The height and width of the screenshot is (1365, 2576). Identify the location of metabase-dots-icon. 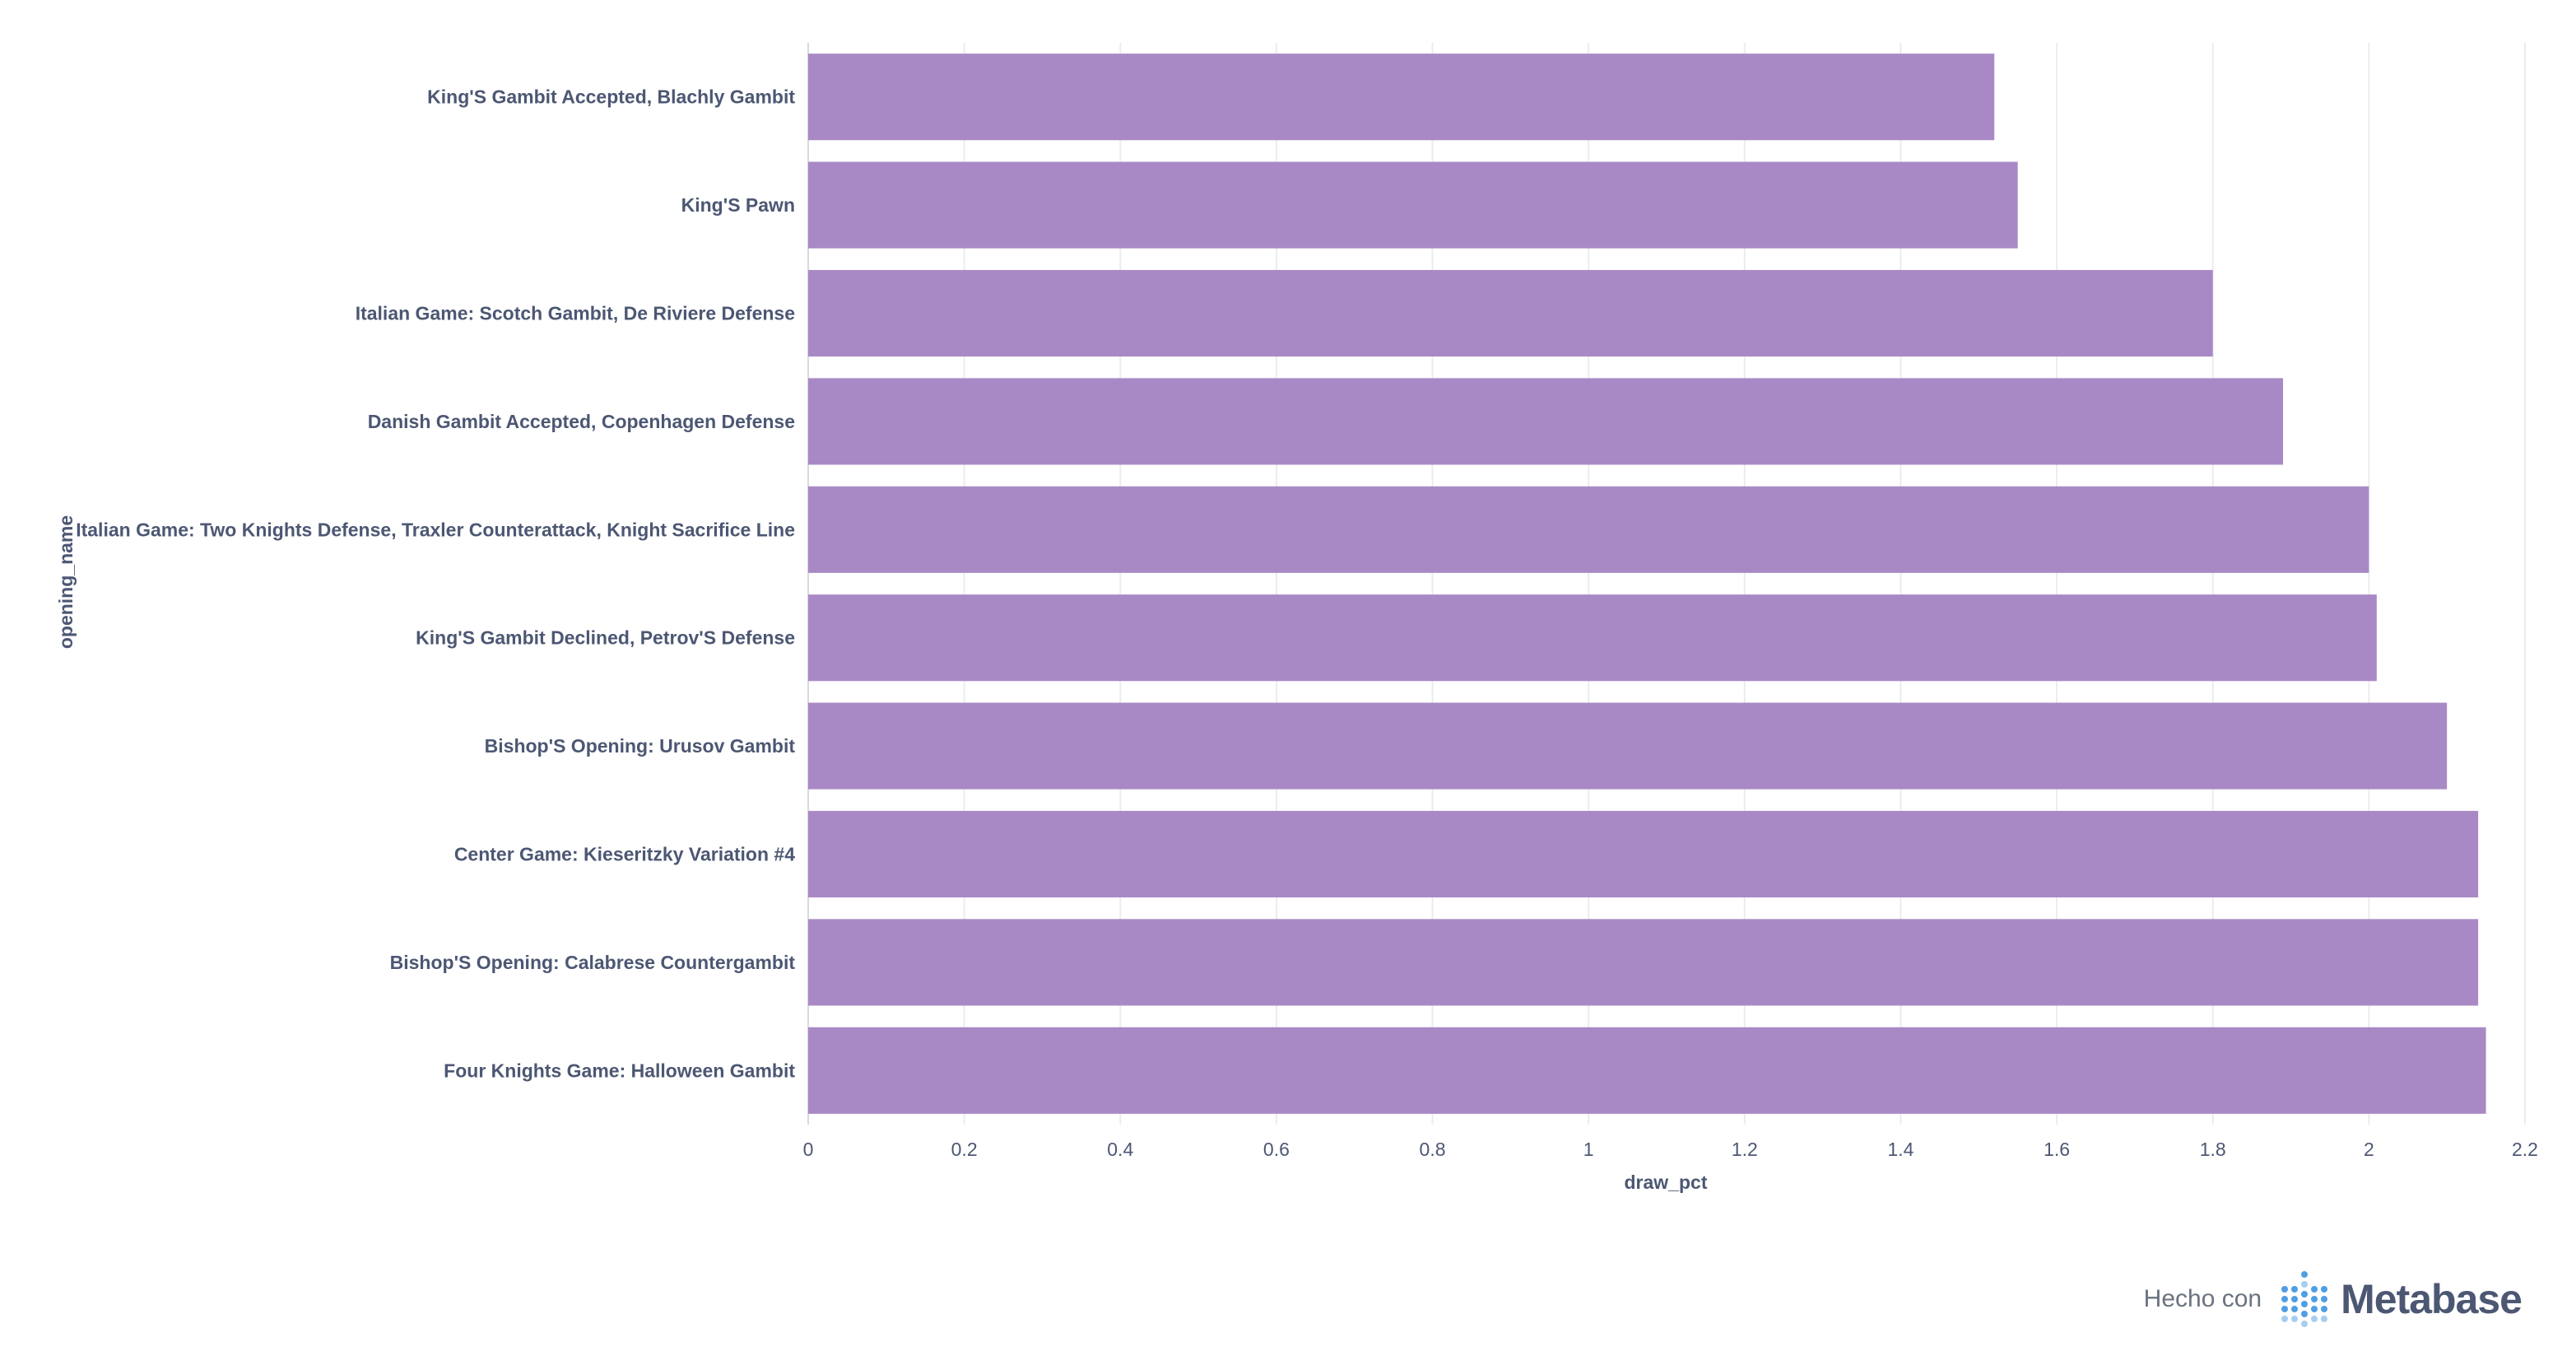
(2304, 1299).